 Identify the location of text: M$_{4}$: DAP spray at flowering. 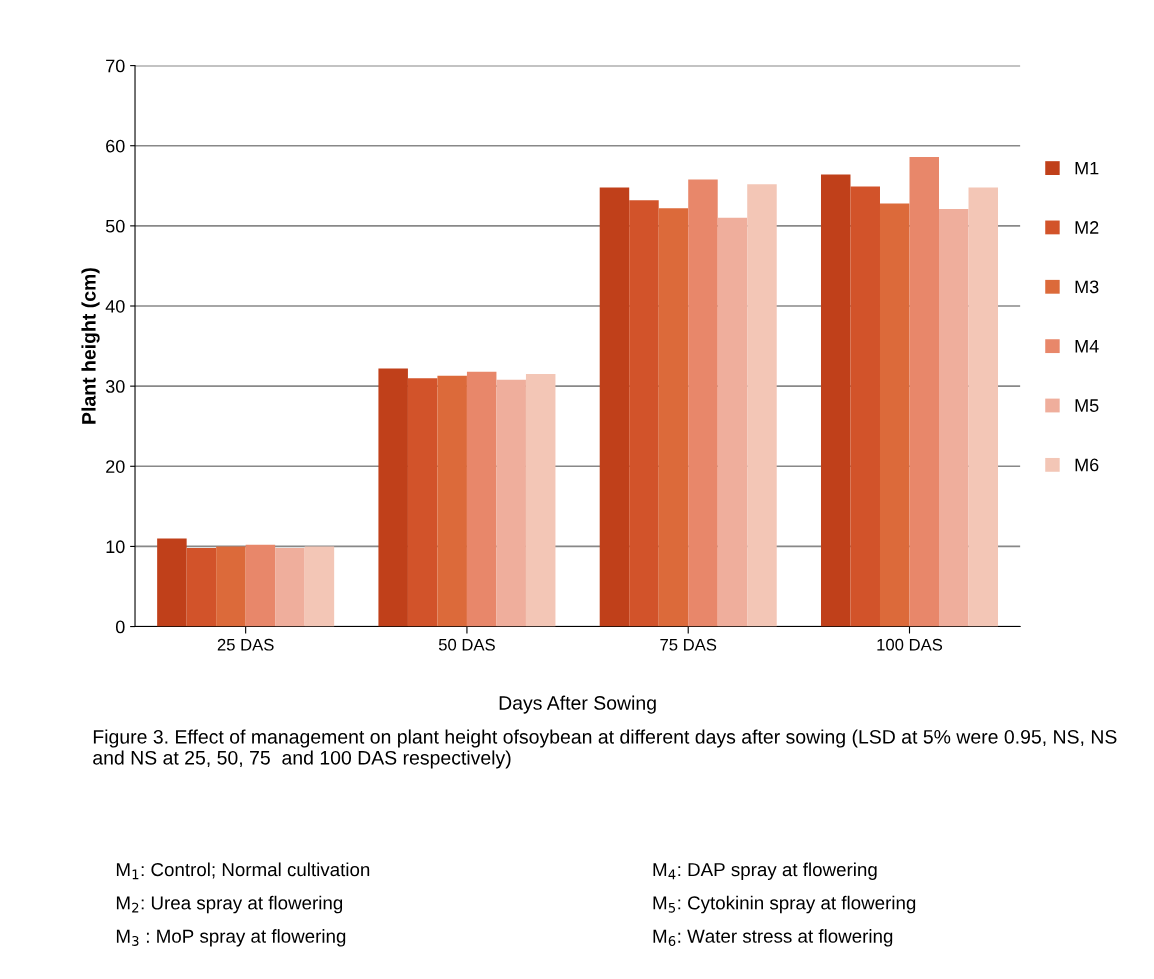
(765, 871).